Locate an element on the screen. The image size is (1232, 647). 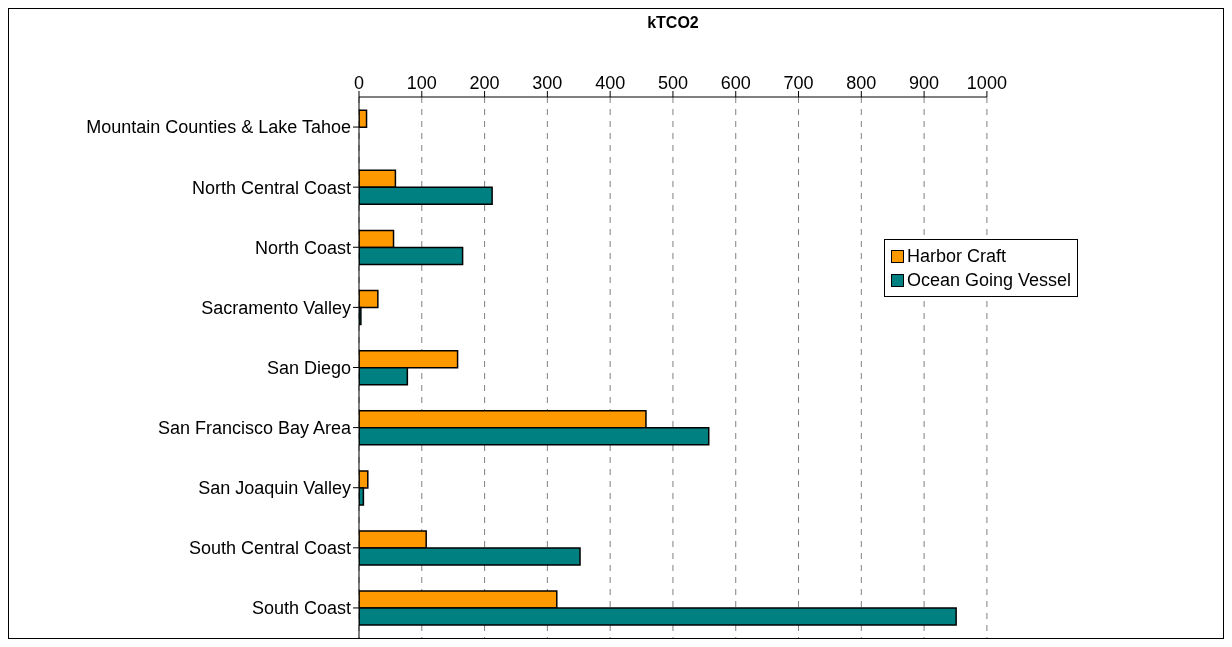
x-tick-label: 500 is located at coordinates (672, 83).